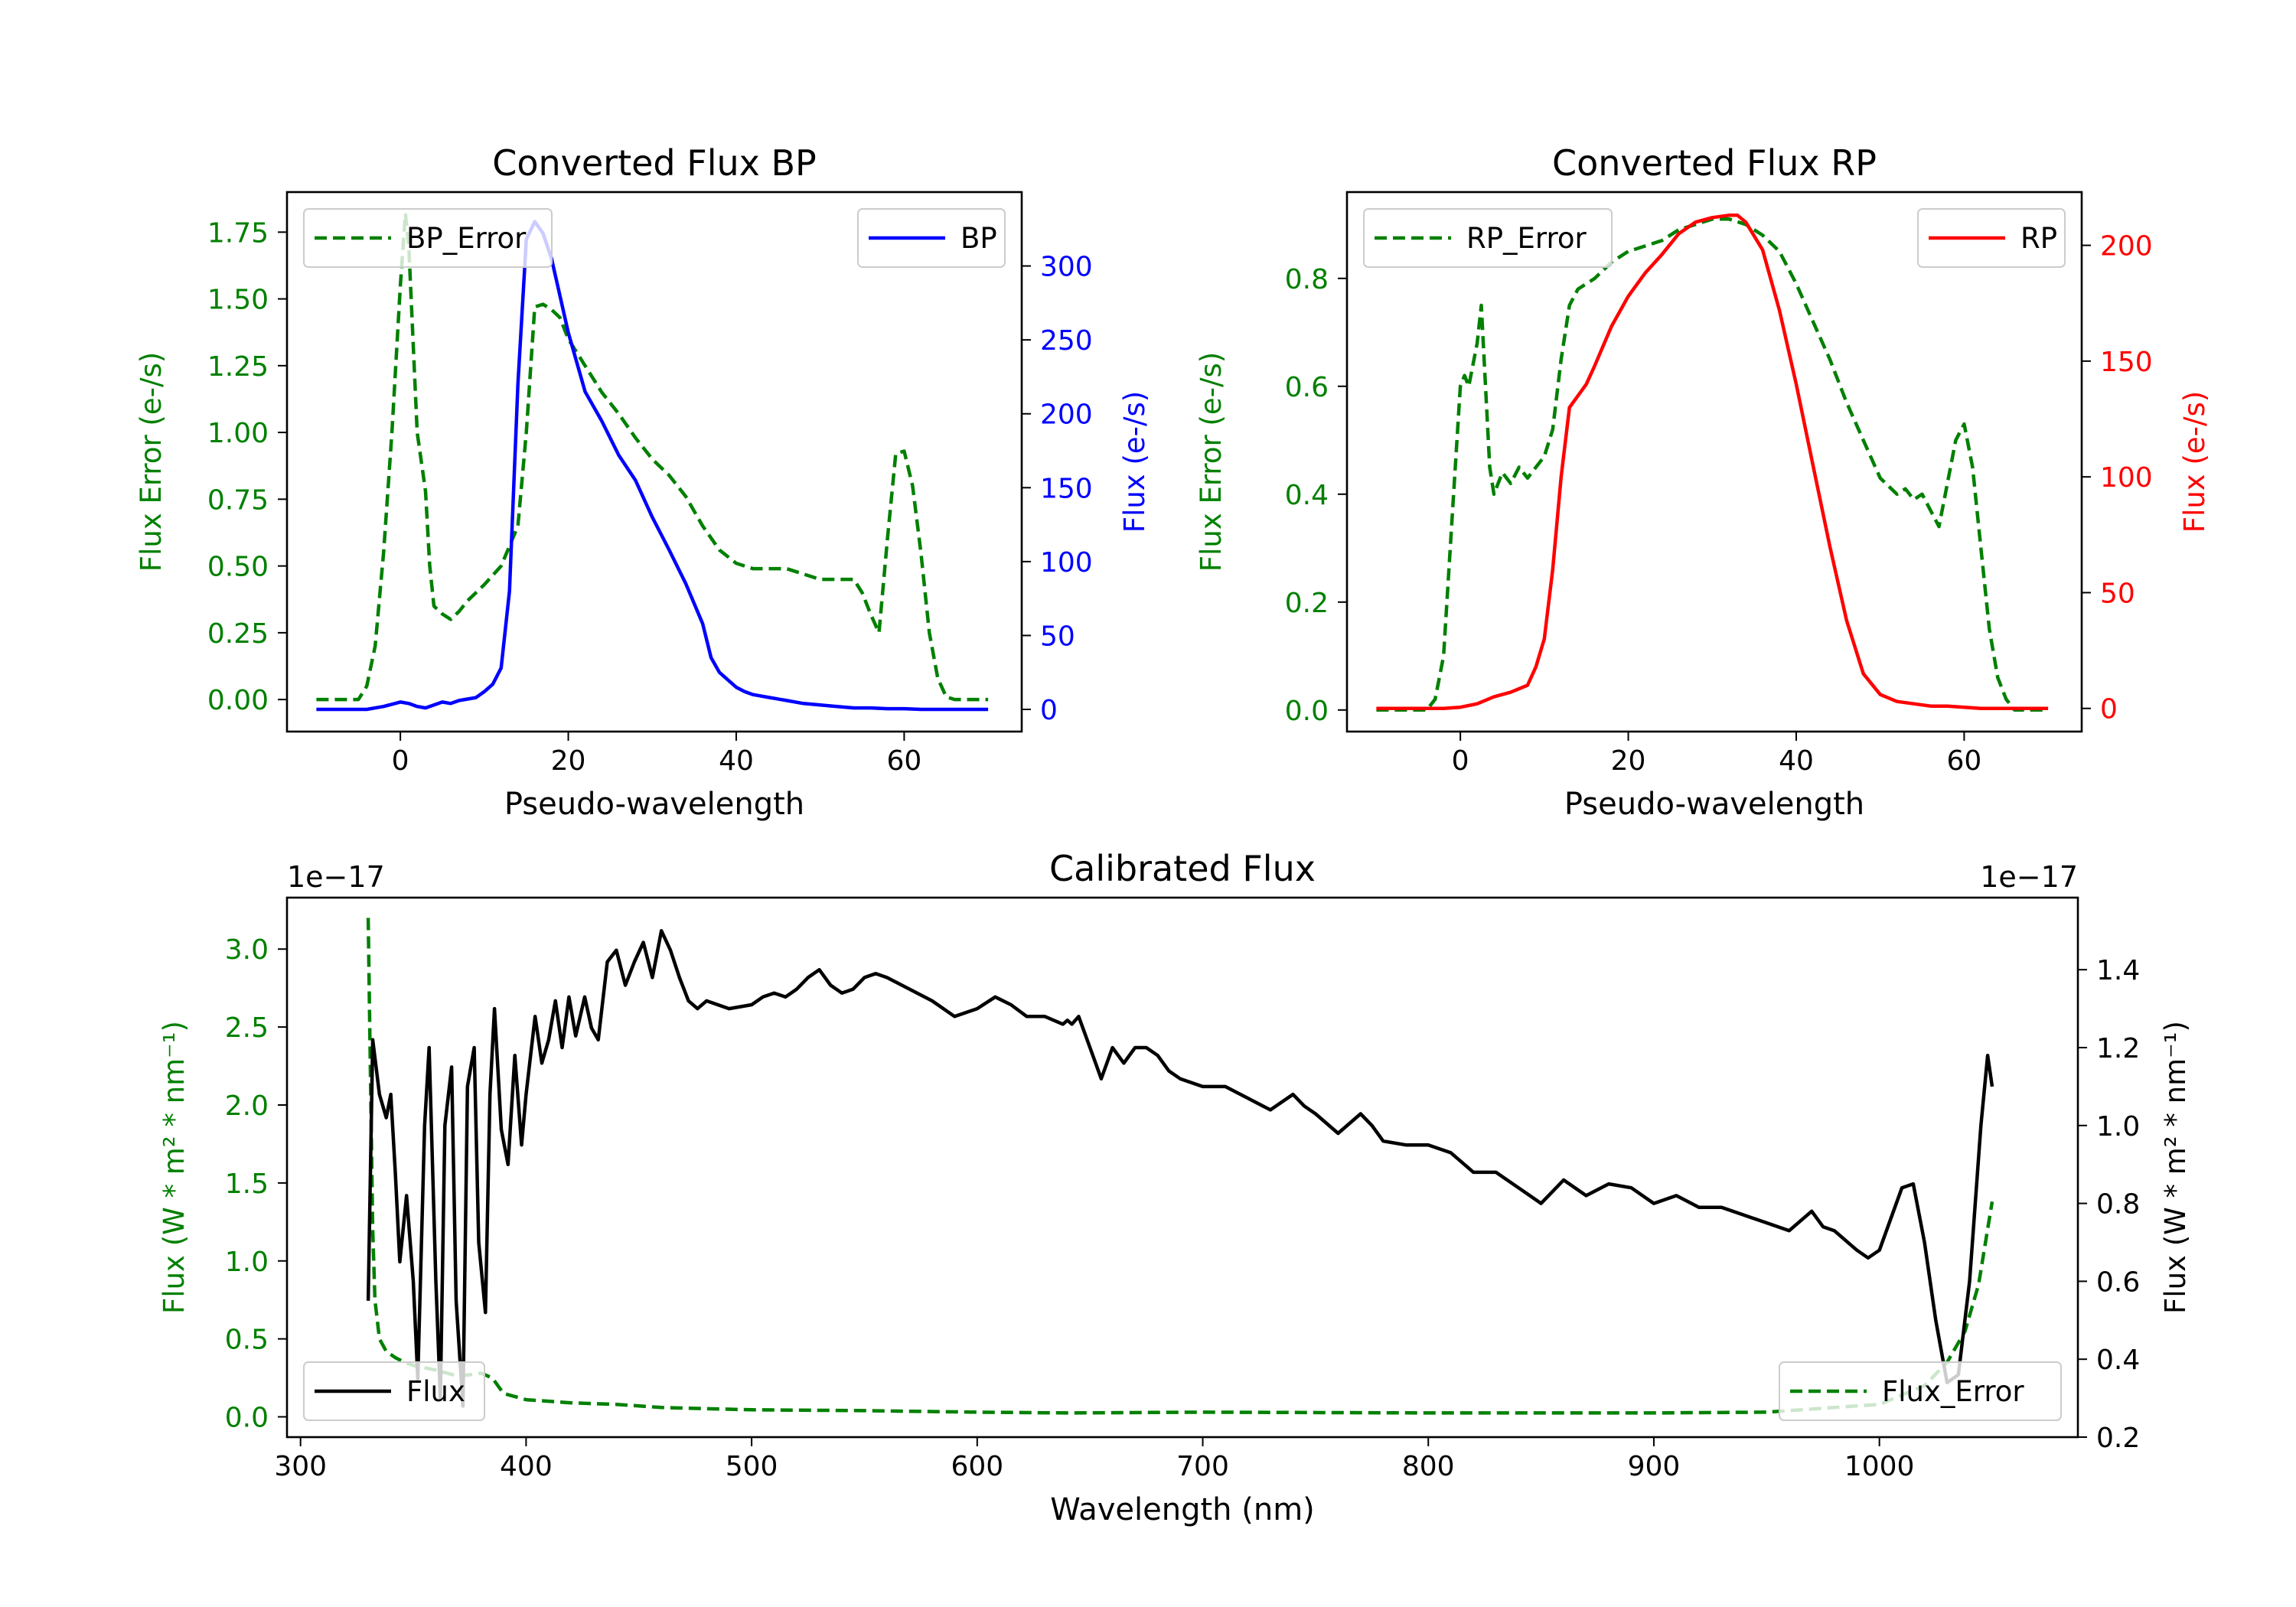  I want to click on legend-label: Flux, so click(435, 1391).